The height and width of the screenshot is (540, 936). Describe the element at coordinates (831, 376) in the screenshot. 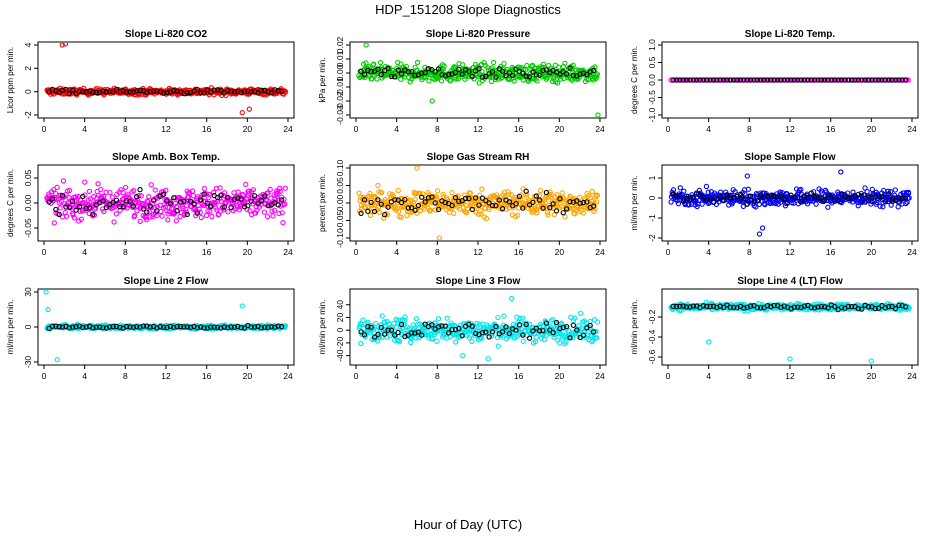

I see `x-tick-label: 16` at that location.